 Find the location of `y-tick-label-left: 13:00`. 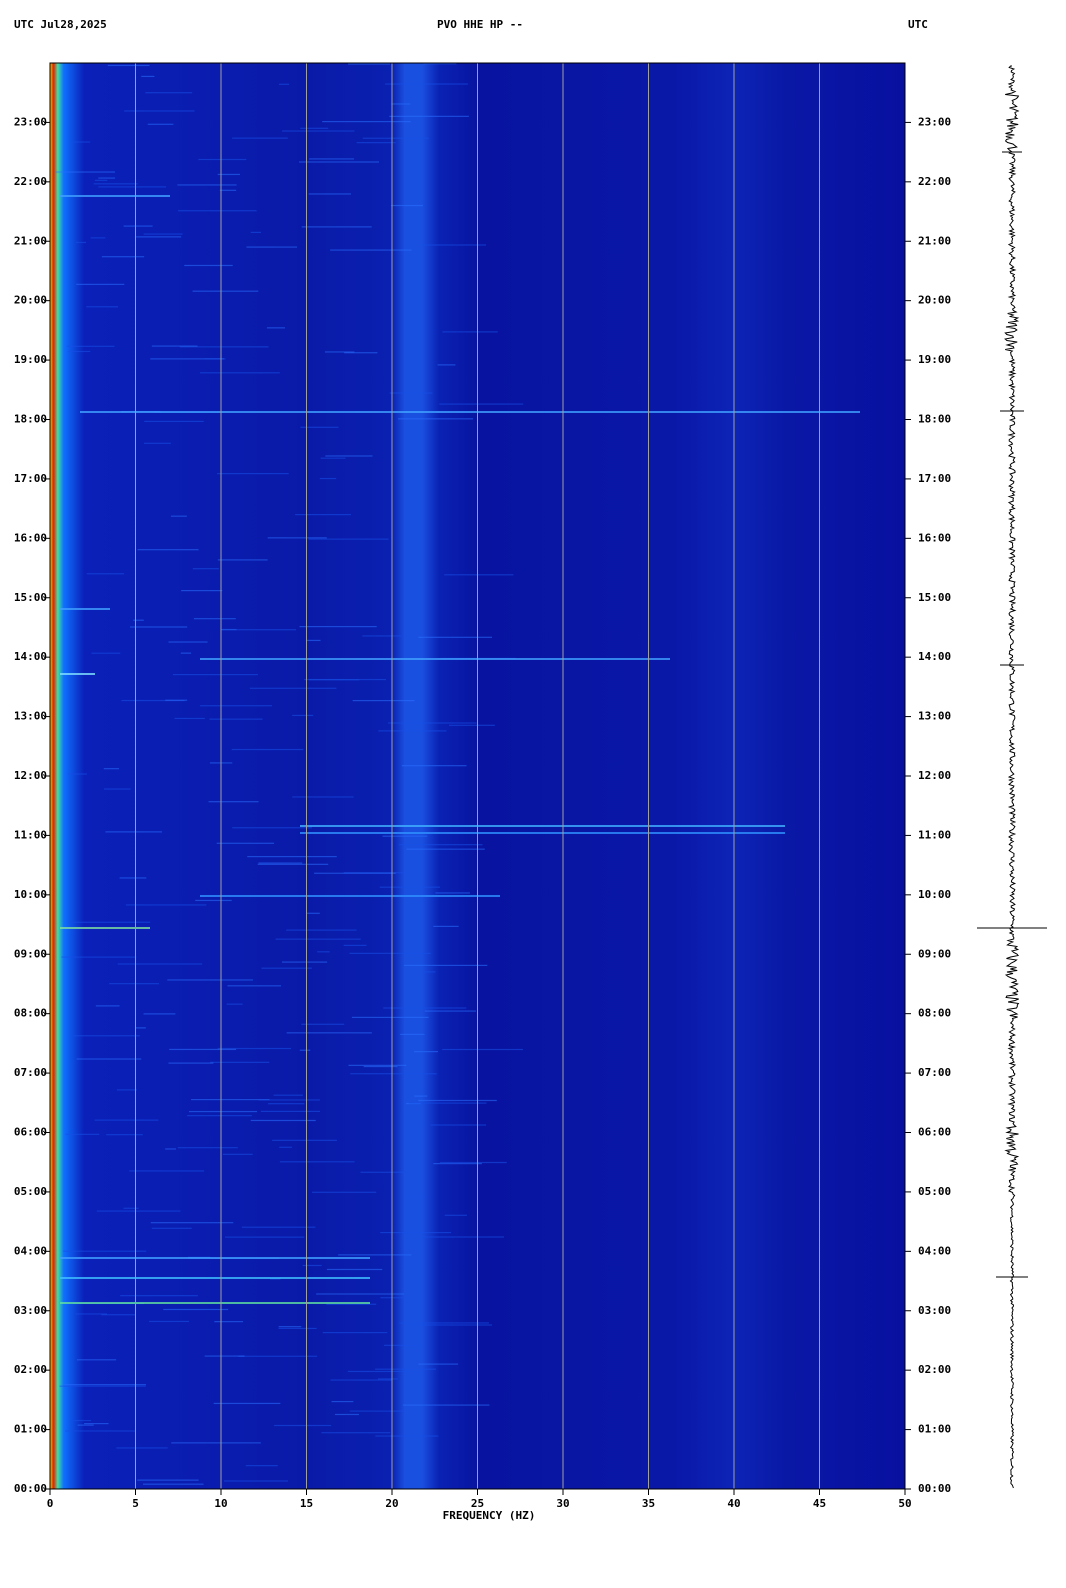

y-tick-label-left: 13:00 is located at coordinates (30, 716).